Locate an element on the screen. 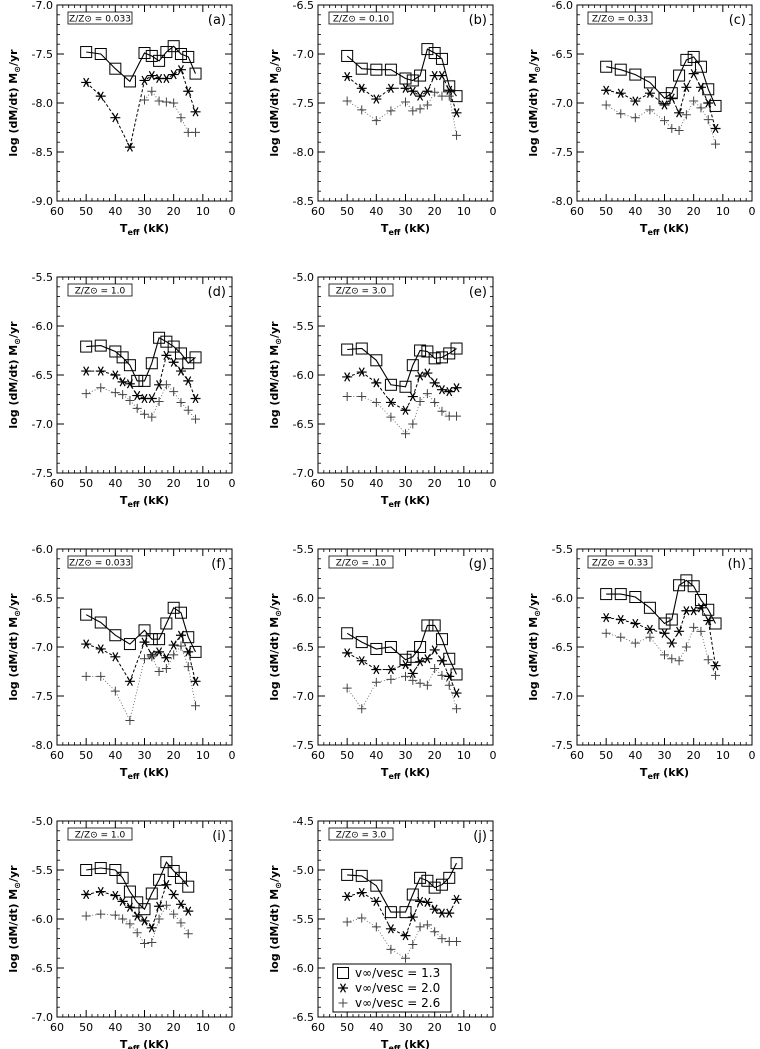  panel-label: (i) is located at coordinates (219, 836).